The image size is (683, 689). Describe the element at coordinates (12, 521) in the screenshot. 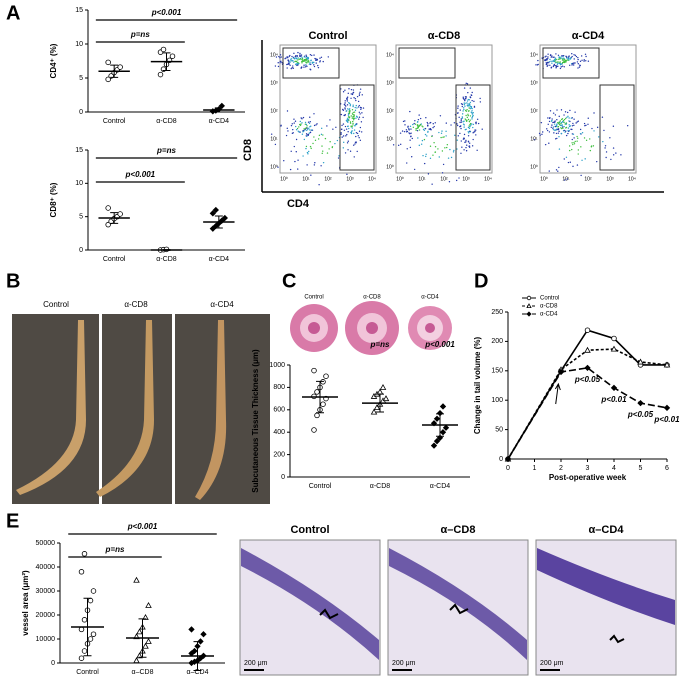

I see `panel-letter: E` at that location.